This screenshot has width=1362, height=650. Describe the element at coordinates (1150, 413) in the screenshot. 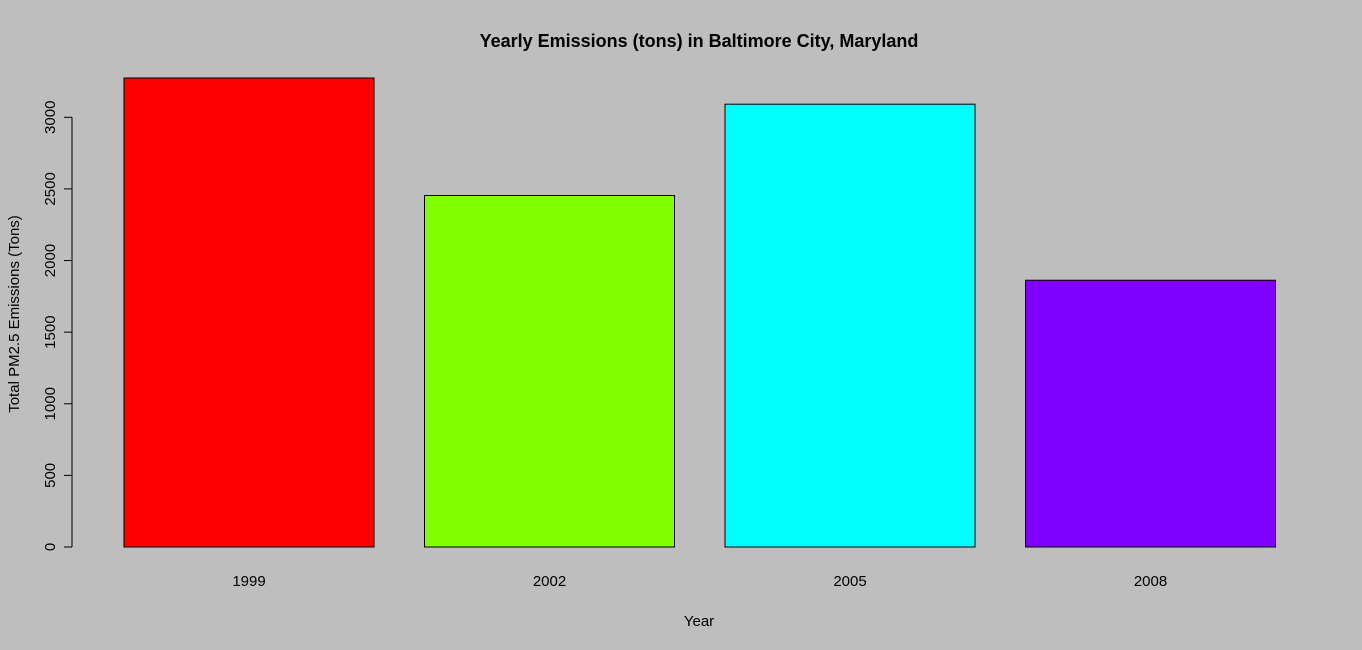

I see `bar-2008` at that location.